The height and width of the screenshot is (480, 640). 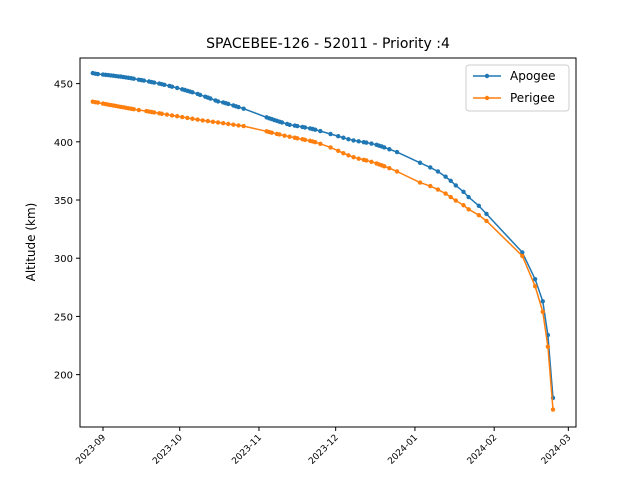 What do you see at coordinates (63, 376) in the screenshot?
I see `y-tick-label: 200` at bounding box center [63, 376].